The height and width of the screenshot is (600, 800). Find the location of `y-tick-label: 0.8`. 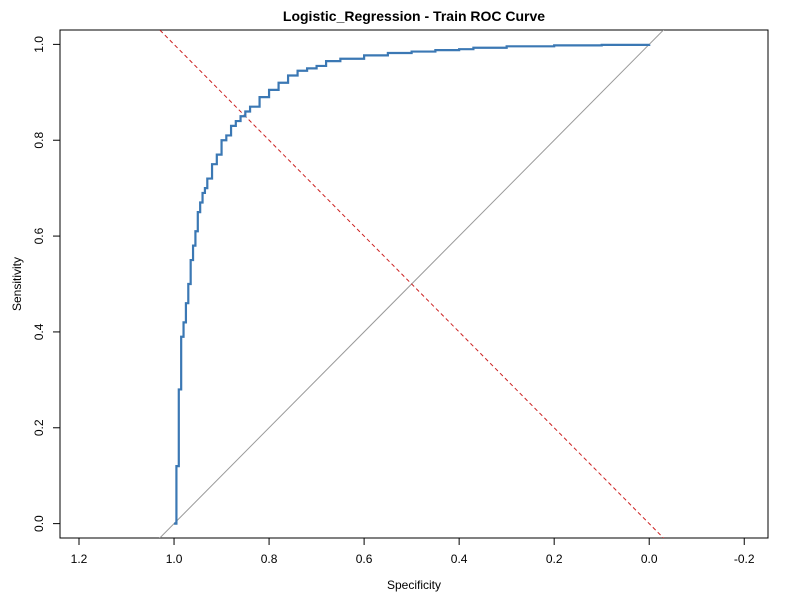

y-tick-label: 0.8 is located at coordinates (39, 140).